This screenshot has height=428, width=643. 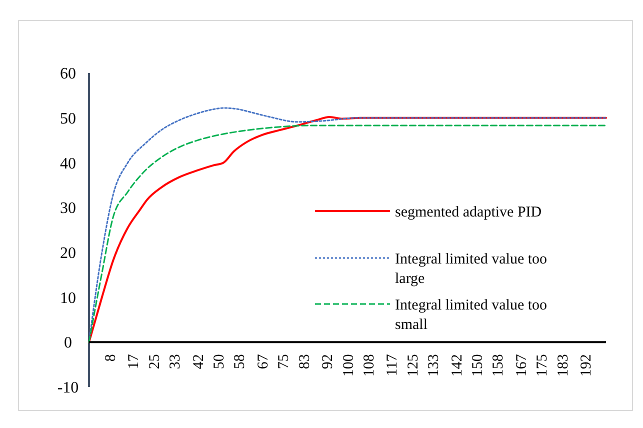 What do you see at coordinates (586, 365) in the screenshot?
I see `x-tick-label: 192` at bounding box center [586, 365].